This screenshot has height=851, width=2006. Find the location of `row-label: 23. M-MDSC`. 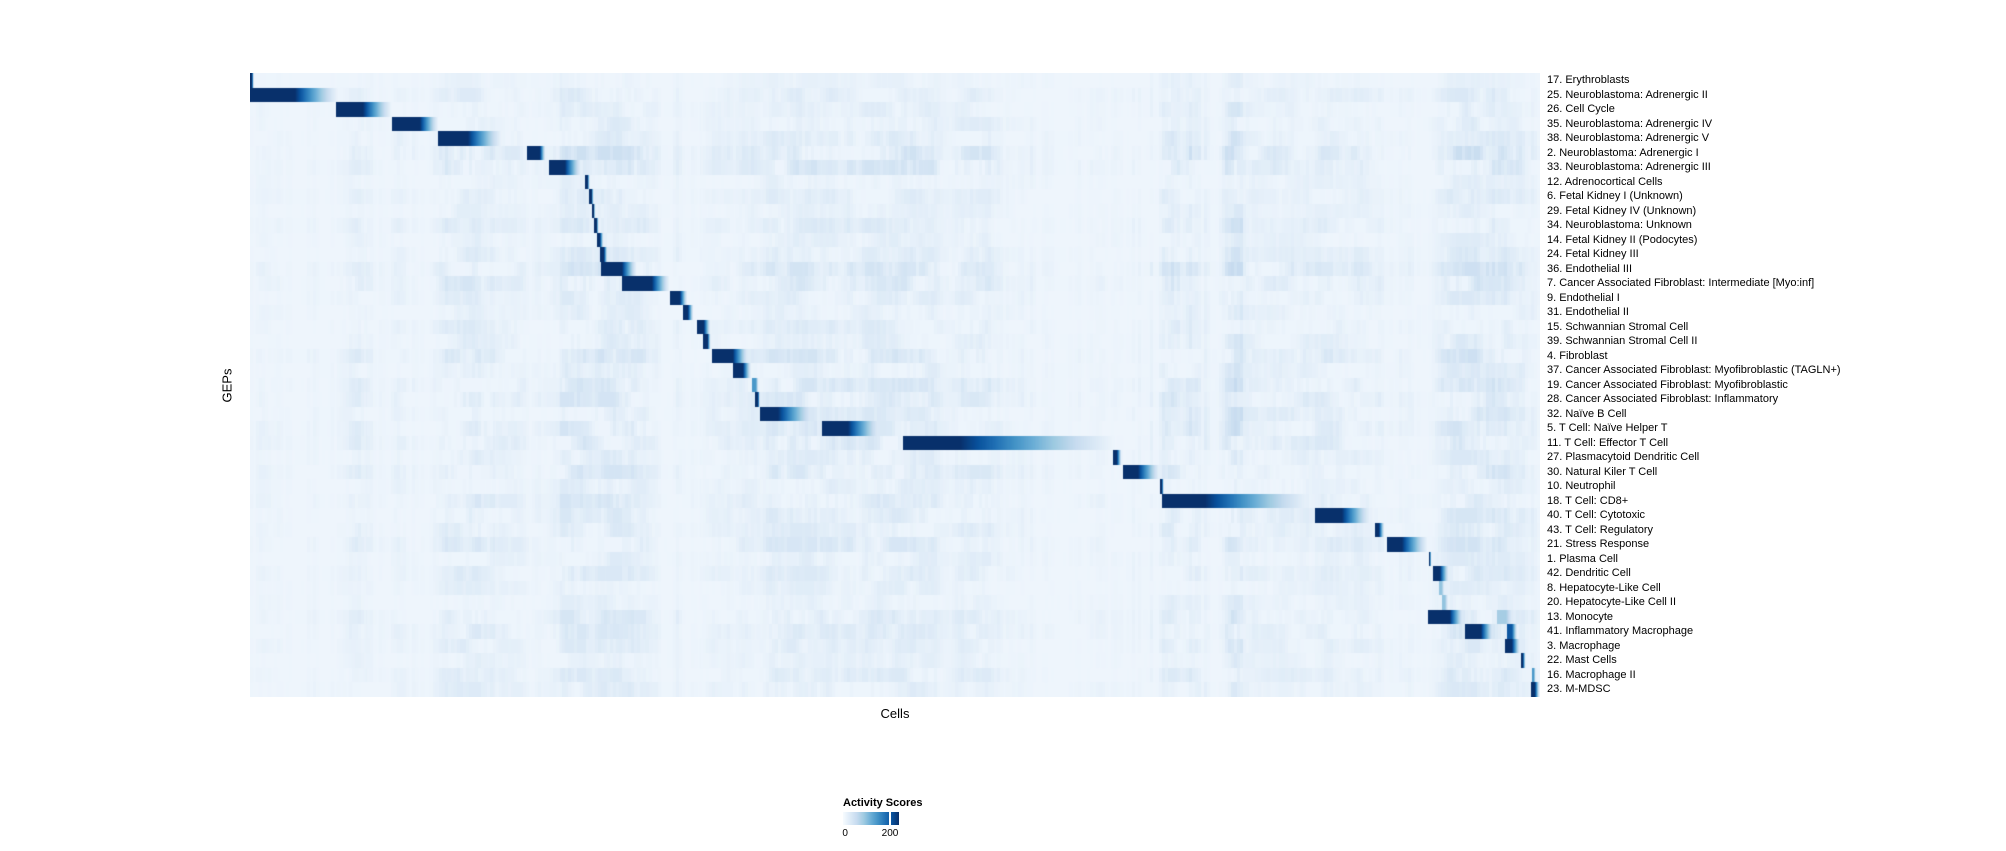

row-label: 23. M-MDSC is located at coordinates (1579, 689).